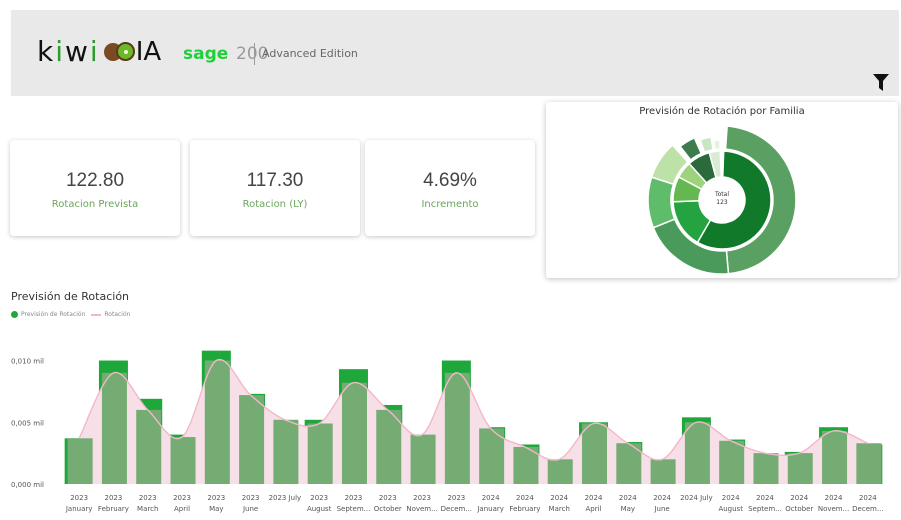 The width and height of the screenshot is (901, 520). Describe the element at coordinates (721, 194) in the screenshot. I see `donut-center-label: Total` at that location.